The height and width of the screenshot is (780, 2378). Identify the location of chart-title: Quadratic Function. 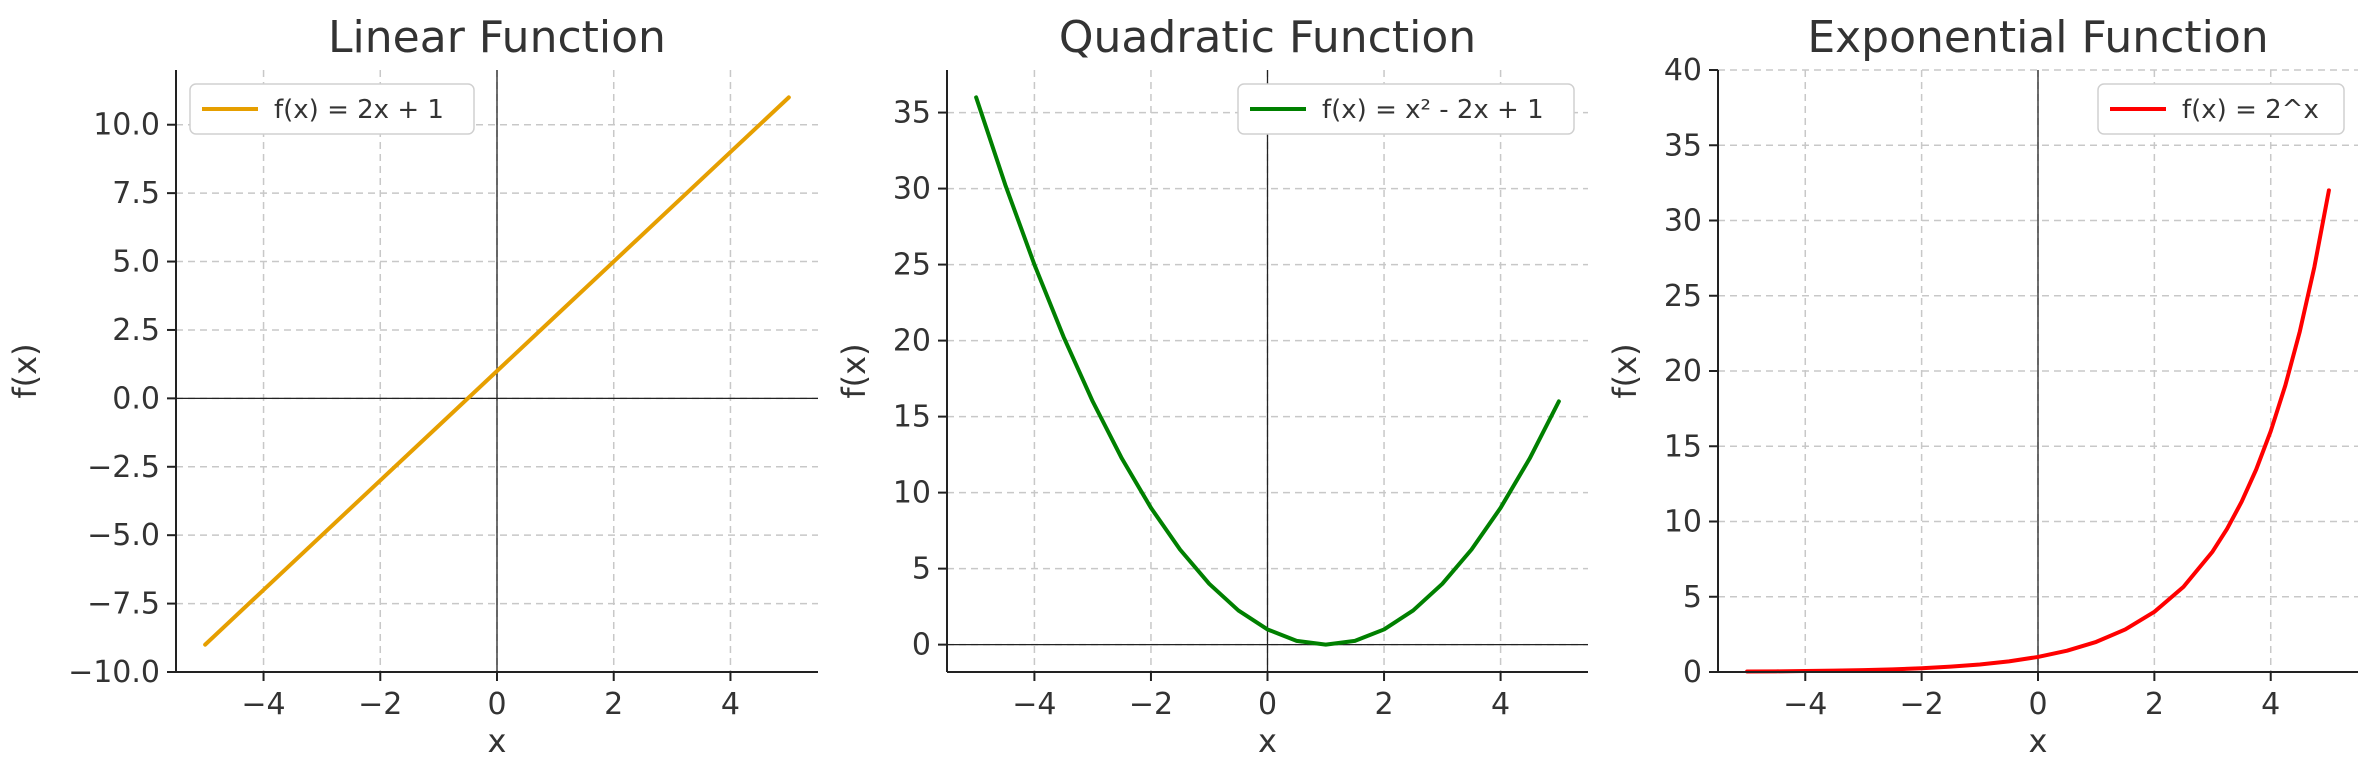
(1267, 37).